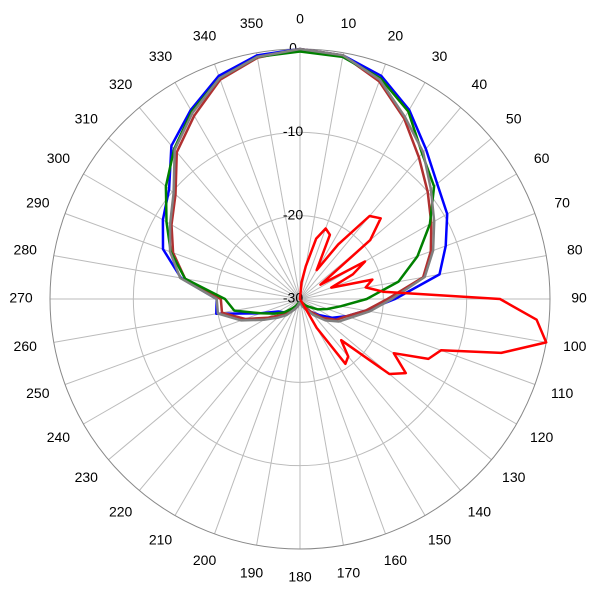  What do you see at coordinates (38, 202) in the screenshot?
I see `angle-label: 290` at bounding box center [38, 202].